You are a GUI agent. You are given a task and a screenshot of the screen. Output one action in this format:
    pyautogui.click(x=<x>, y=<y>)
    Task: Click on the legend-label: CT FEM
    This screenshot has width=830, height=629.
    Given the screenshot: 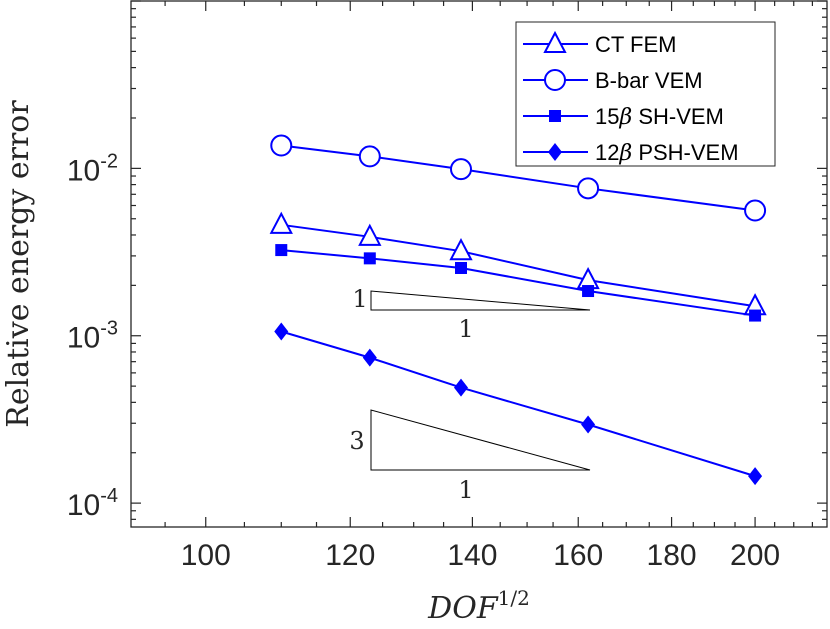 What is the action you would take?
    pyautogui.click(x=635, y=44)
    